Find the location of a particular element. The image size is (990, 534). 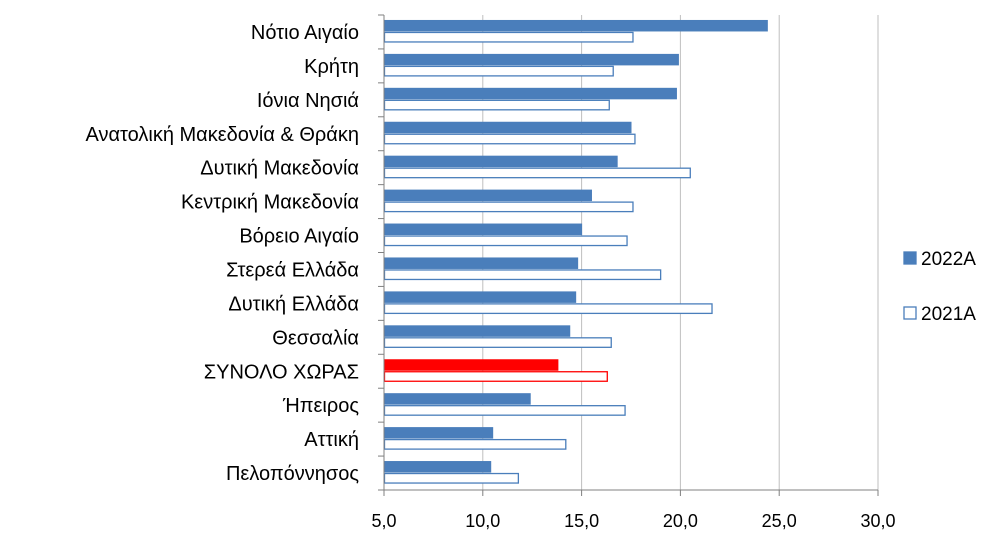

bar-2021-ιόνια-νησιά is located at coordinates (496, 105).